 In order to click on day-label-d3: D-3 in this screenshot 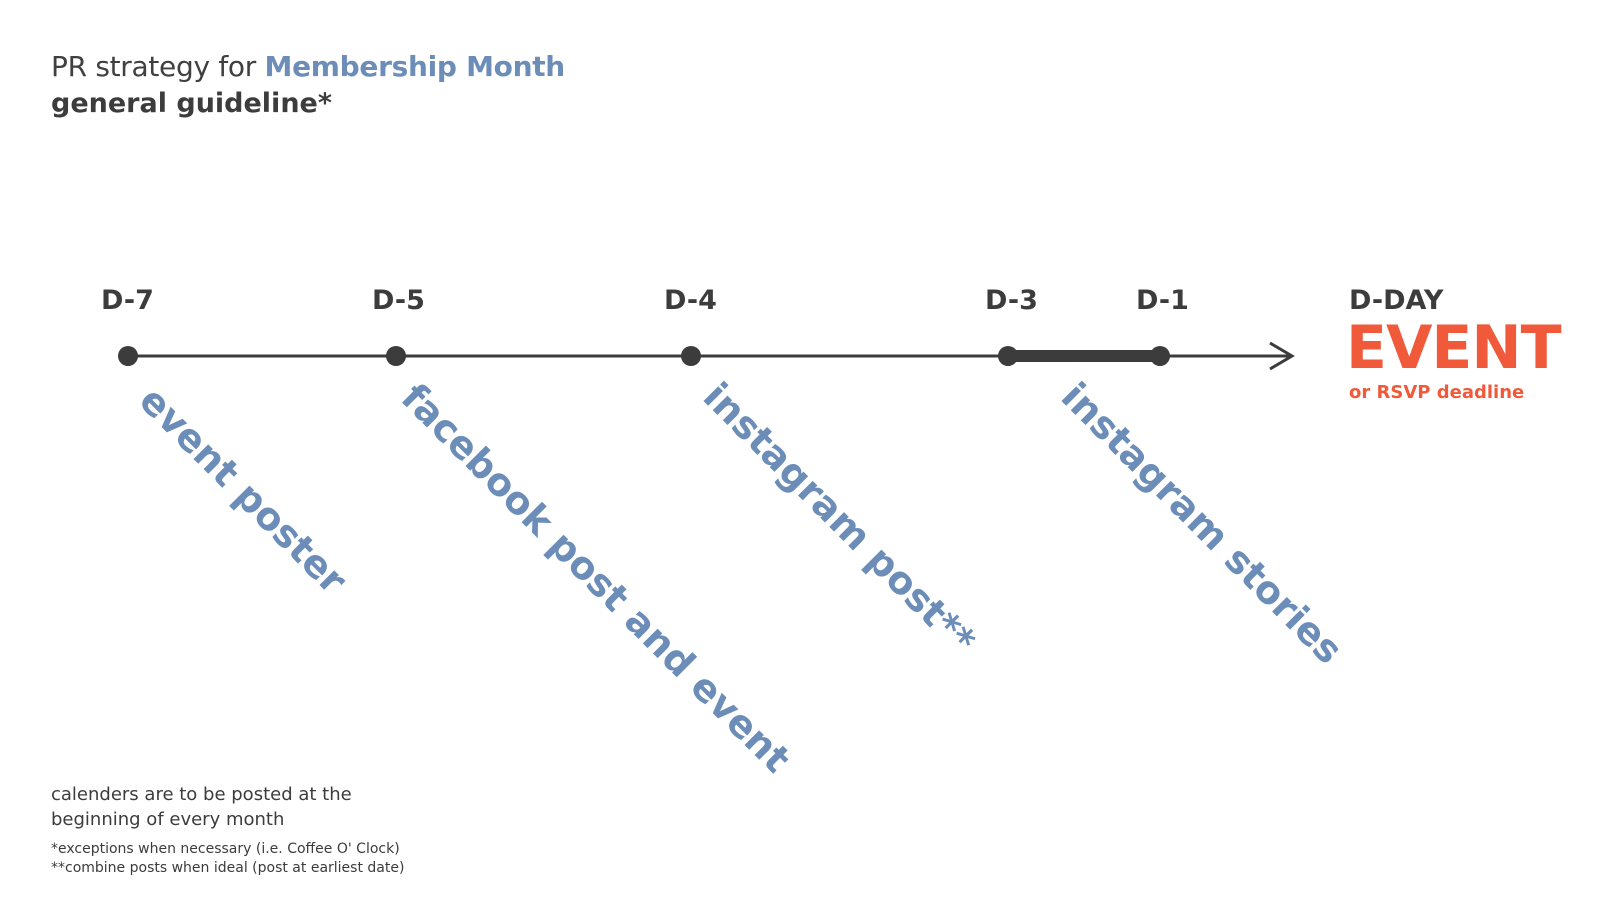, I will do `click(1011, 300)`.